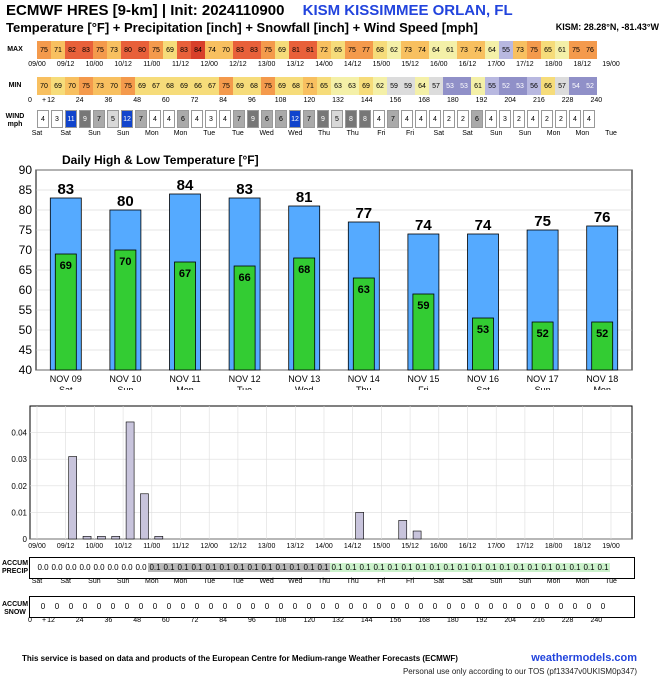 The image size is (667, 680). What do you see at coordinates (439, 546) in the screenshot?
I see `precip-date-tick: 16/00` at bounding box center [439, 546].